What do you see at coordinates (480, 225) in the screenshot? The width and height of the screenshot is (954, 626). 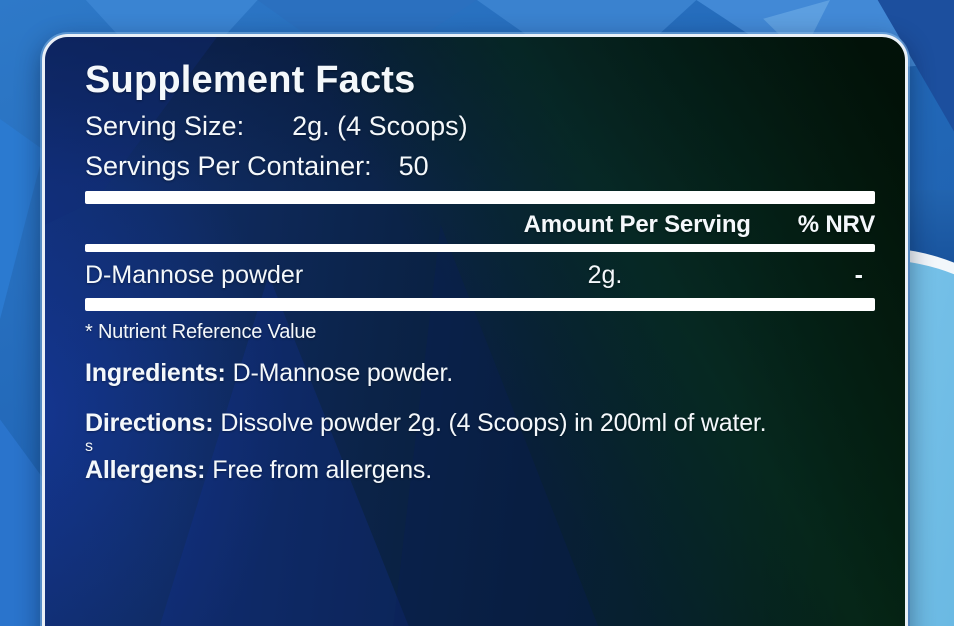 I see `table-header-row: Amount Per Serving % NRV` at bounding box center [480, 225].